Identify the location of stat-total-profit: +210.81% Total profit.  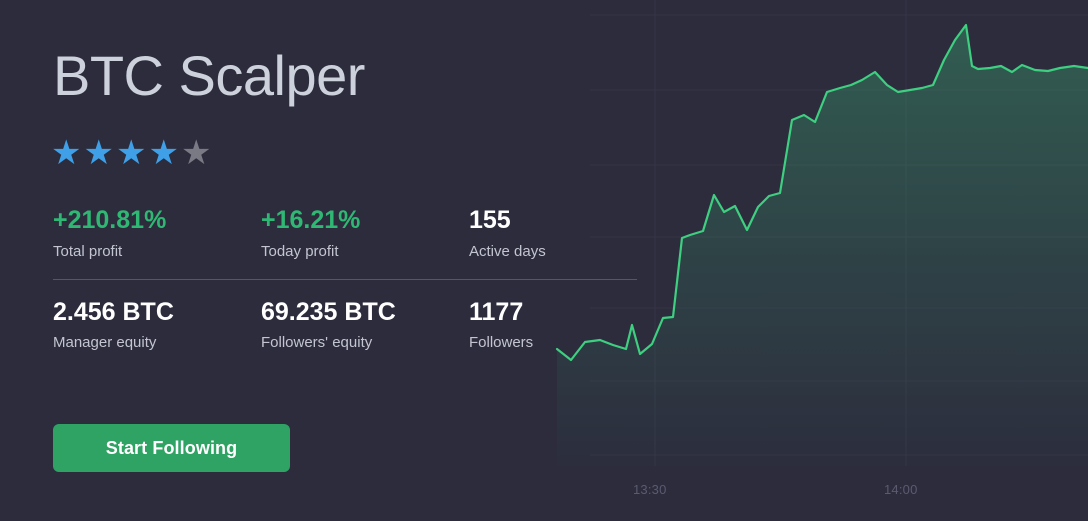
(157, 233).